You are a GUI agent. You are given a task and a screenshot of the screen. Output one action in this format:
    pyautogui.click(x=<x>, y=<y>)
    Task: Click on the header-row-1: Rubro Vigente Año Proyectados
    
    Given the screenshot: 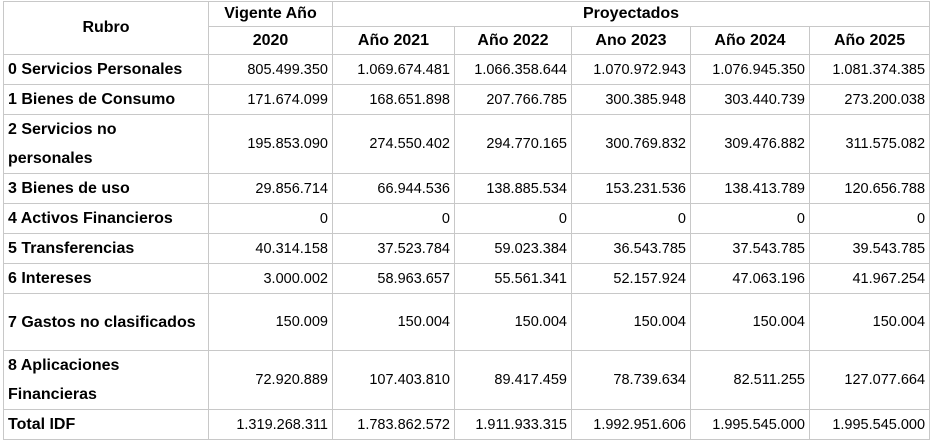 What is the action you would take?
    pyautogui.click(x=466, y=28)
    